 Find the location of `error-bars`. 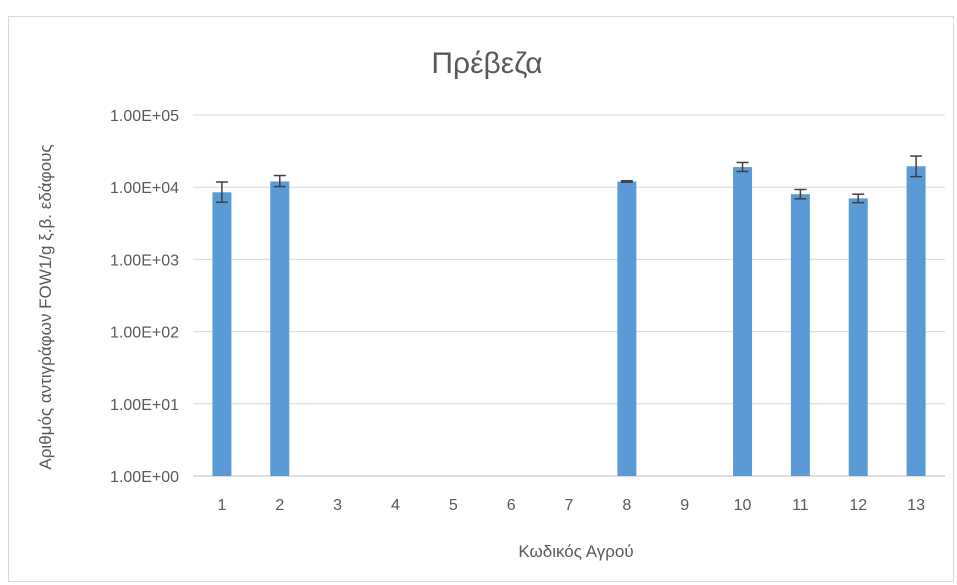

error-bars is located at coordinates (569, 179).